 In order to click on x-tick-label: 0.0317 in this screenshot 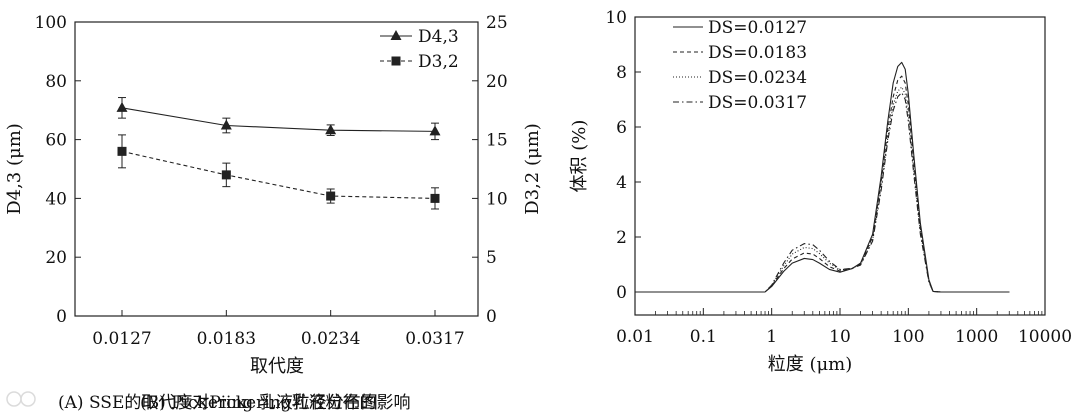, I will do `click(434, 339)`.